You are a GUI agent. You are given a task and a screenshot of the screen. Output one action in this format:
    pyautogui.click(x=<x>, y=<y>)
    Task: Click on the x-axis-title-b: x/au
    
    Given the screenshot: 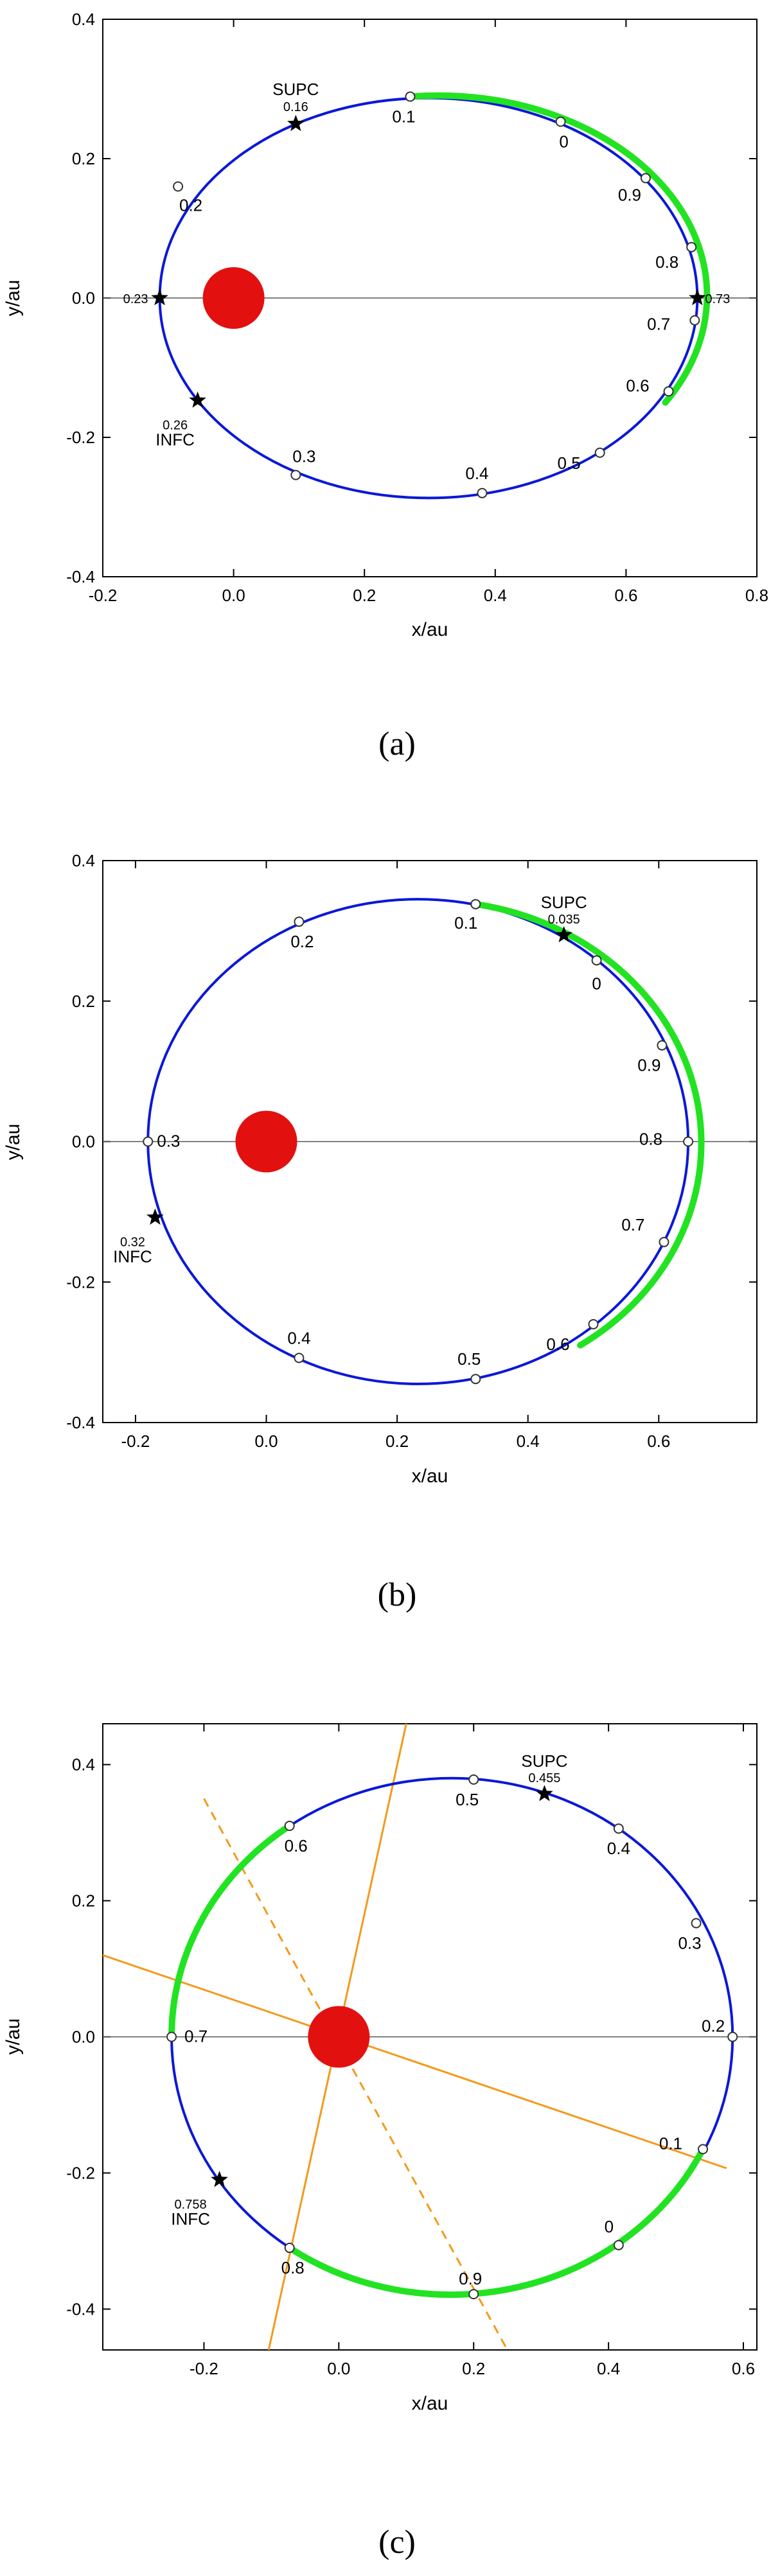 What is the action you would take?
    pyautogui.click(x=430, y=1476)
    